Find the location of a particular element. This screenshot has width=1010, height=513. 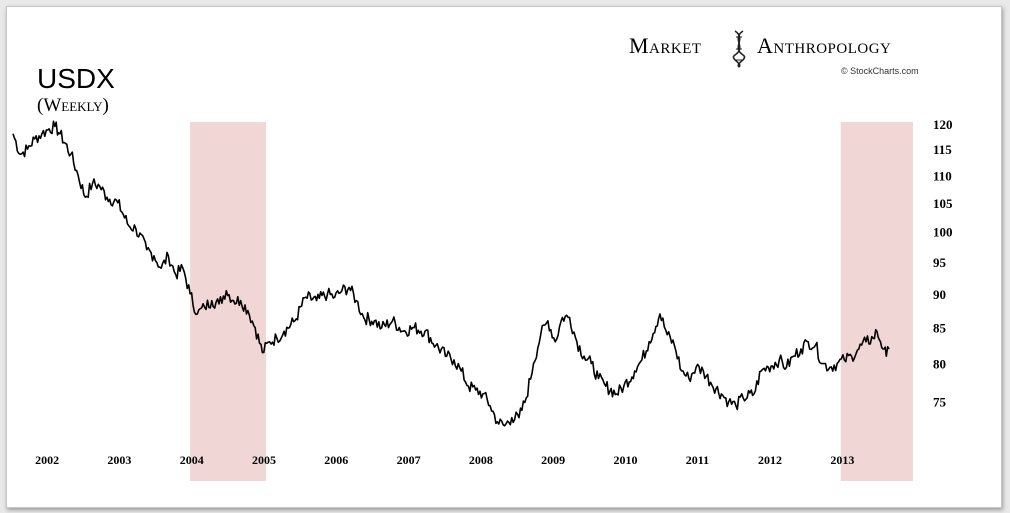

x-tick-label: 2011 is located at coordinates (697, 460).